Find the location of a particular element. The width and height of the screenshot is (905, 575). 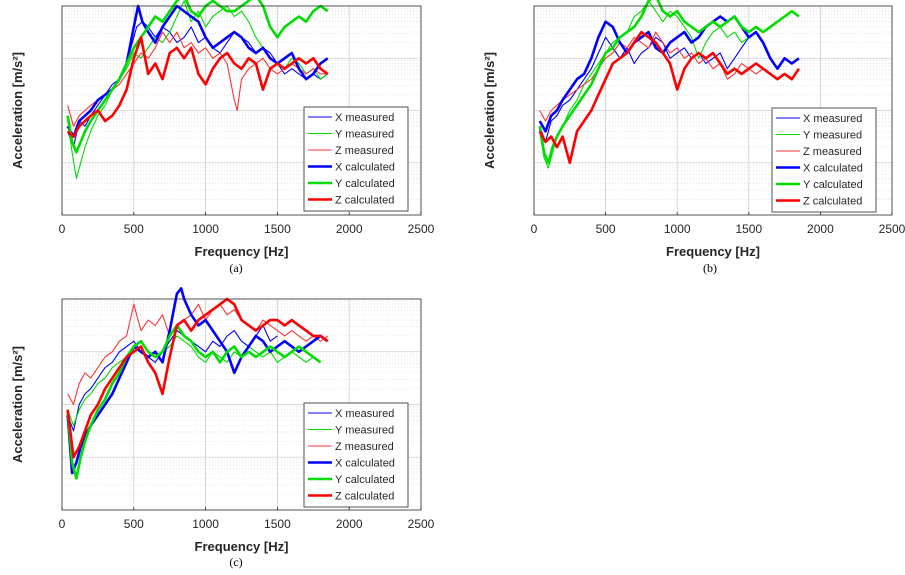

subfigure-caption: (b) is located at coordinates (710, 268).